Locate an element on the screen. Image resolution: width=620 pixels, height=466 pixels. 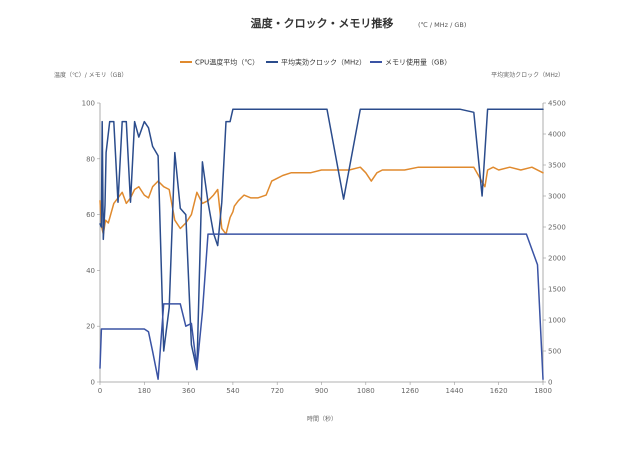
left-tick-label: 0 is located at coordinates (93, 383).